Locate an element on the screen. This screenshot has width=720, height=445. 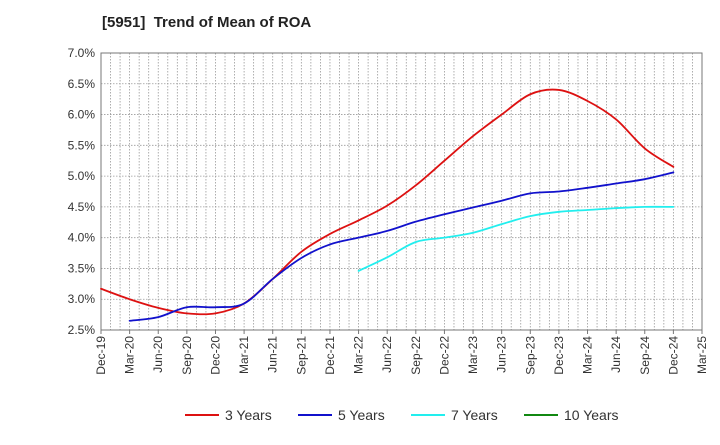
y-tick-label: 6.0% is located at coordinates (82, 115).